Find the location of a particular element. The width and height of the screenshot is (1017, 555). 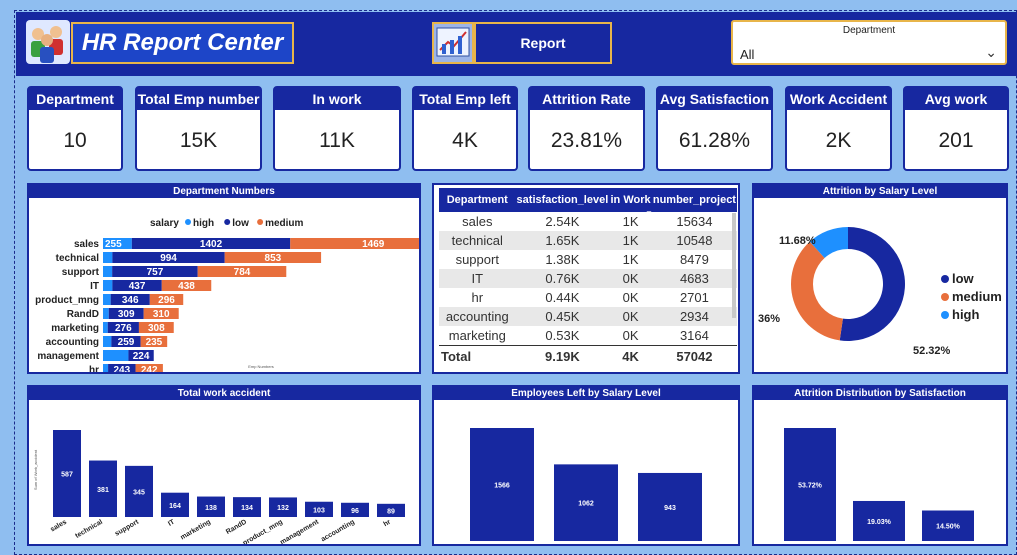

table-row: sales 2.54K 1K 15634 is located at coordinates (588, 221).